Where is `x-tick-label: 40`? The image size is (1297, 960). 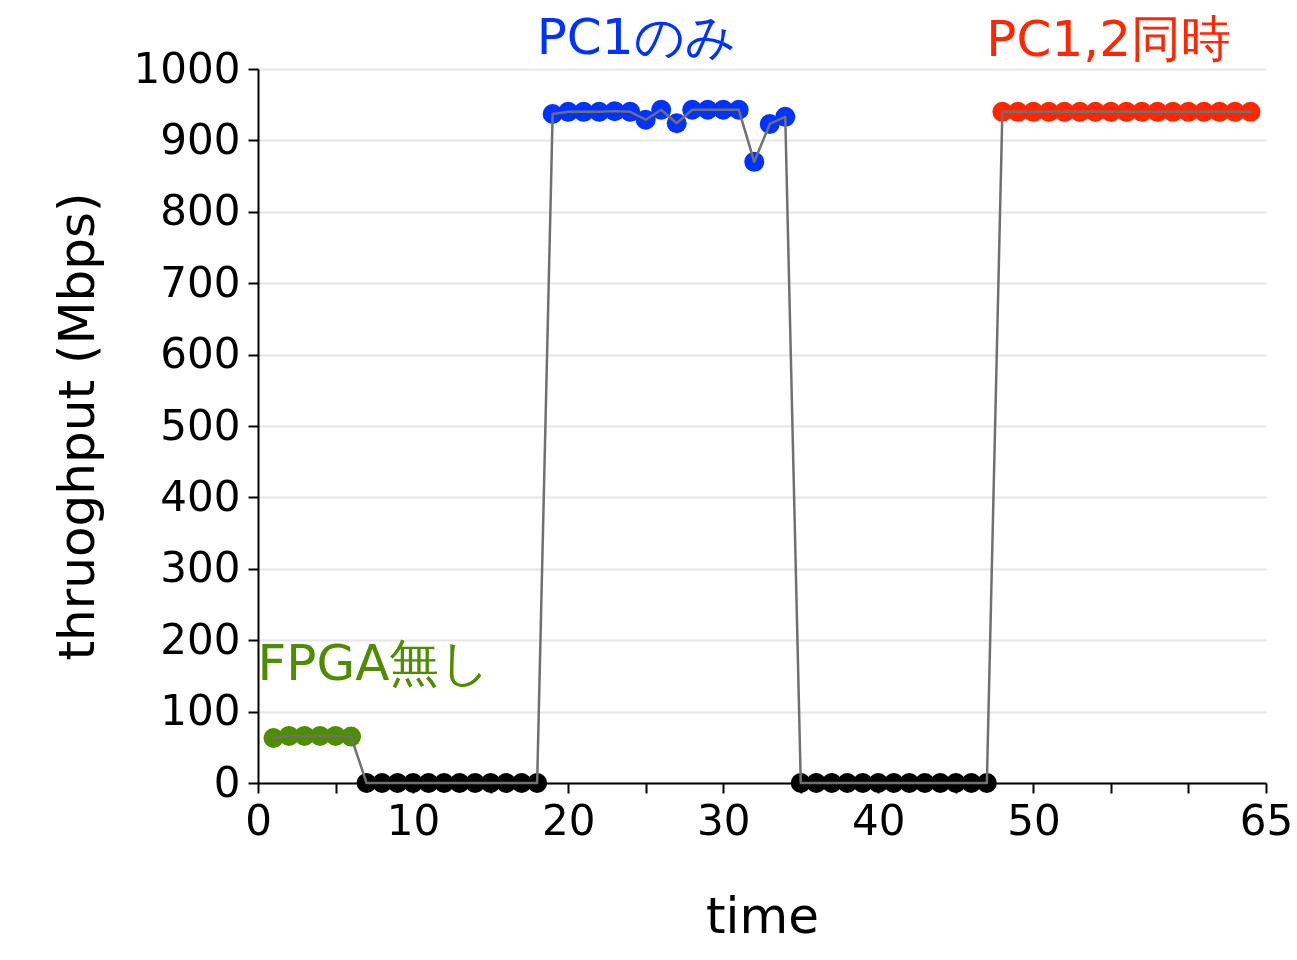 x-tick-label: 40 is located at coordinates (879, 820).